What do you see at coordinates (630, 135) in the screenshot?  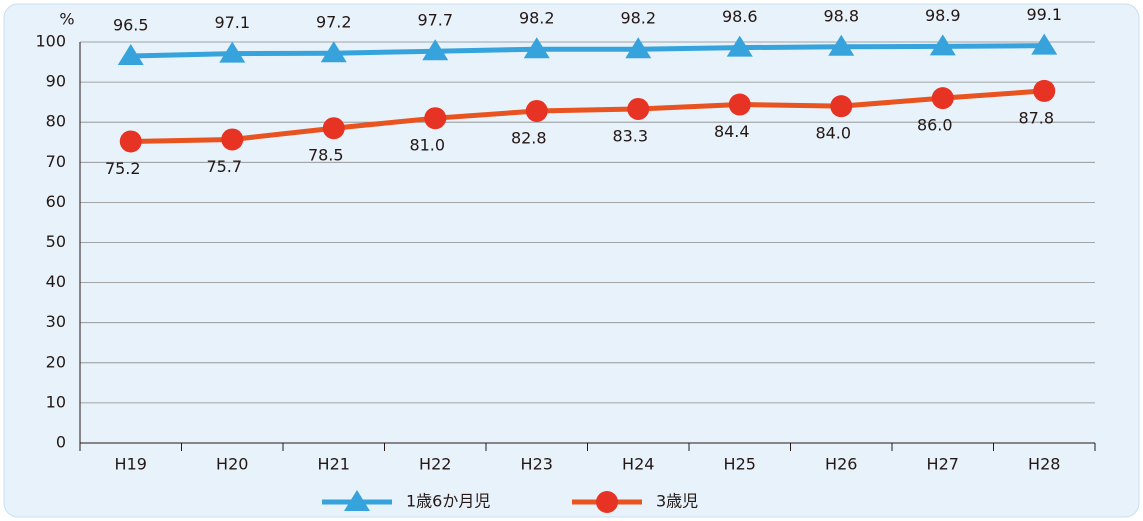 I see `data-label: 83.3` at bounding box center [630, 135].